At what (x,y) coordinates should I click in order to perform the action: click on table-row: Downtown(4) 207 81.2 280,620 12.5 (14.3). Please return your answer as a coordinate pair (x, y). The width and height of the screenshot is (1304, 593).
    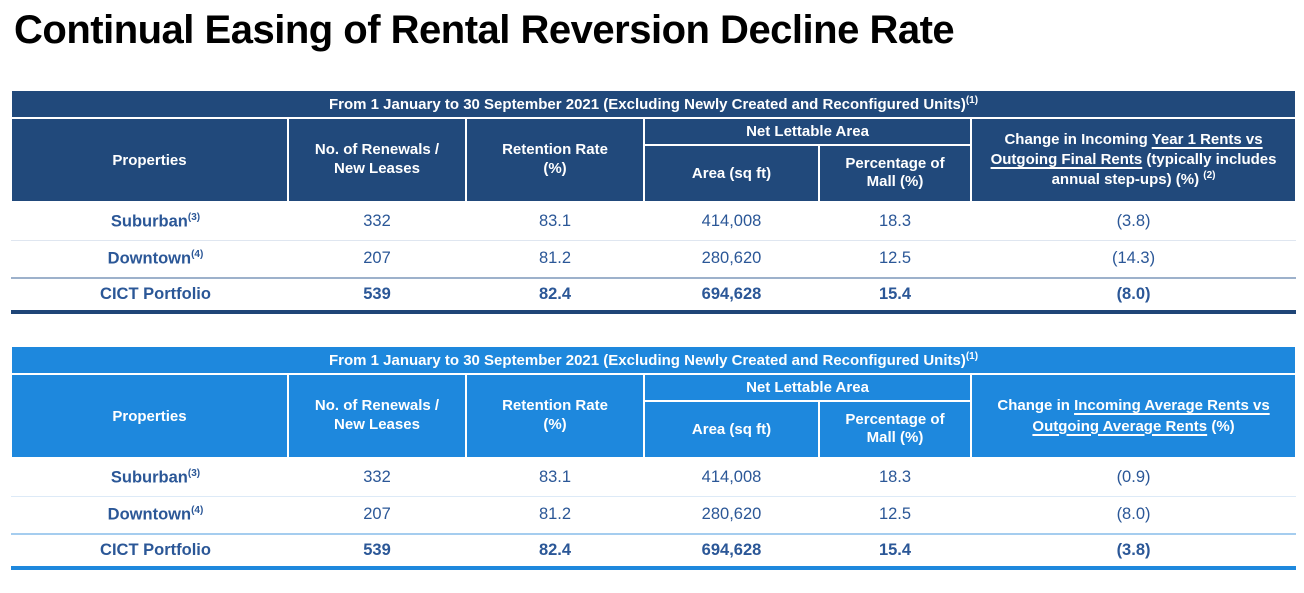
    Looking at the image, I should click on (654, 259).